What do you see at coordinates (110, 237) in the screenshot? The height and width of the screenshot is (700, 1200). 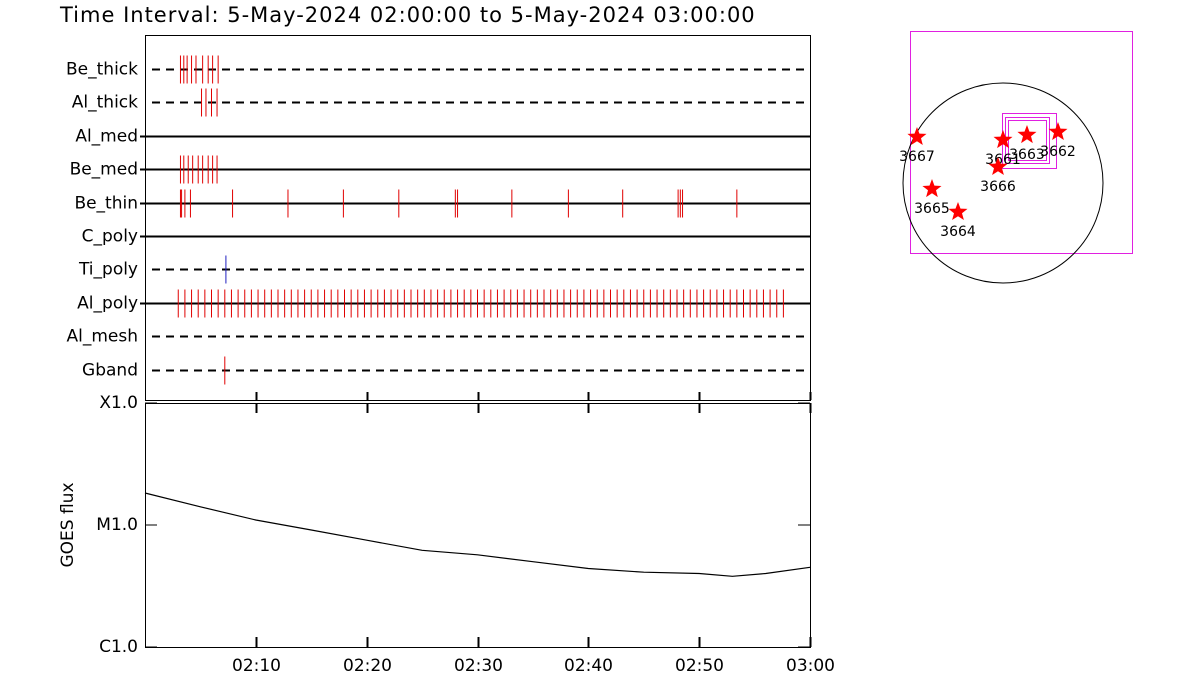 I see `row-label: C_poly` at bounding box center [110, 237].